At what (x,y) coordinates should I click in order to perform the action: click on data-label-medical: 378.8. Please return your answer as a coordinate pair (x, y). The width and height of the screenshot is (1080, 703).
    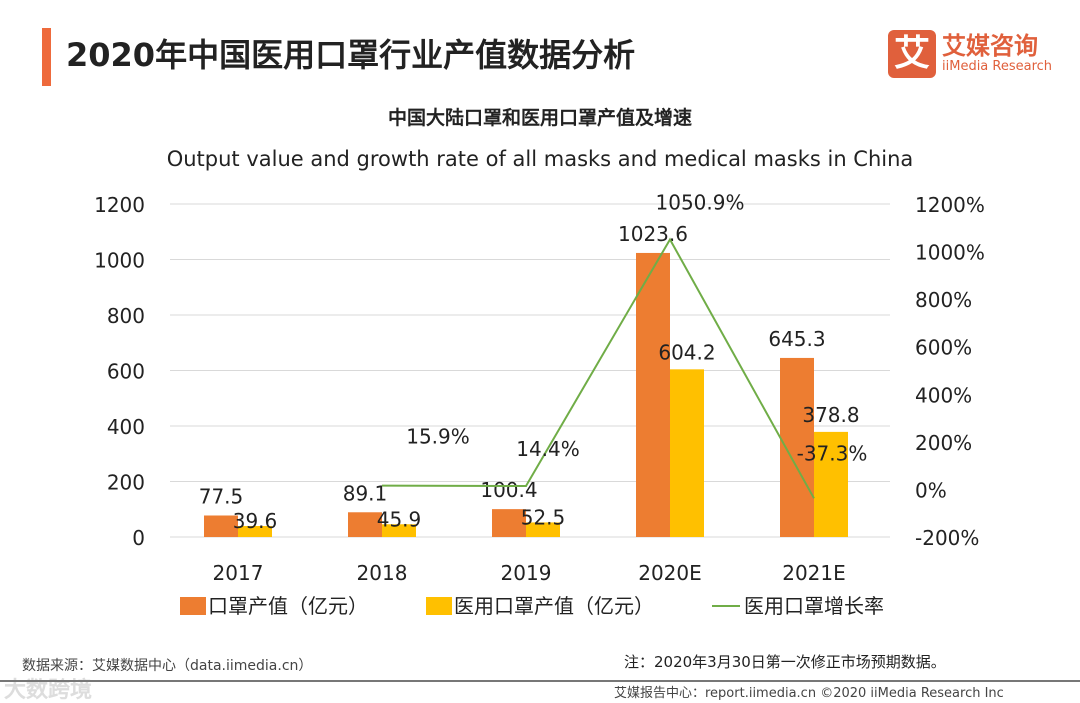
    Looking at the image, I should click on (830, 415).